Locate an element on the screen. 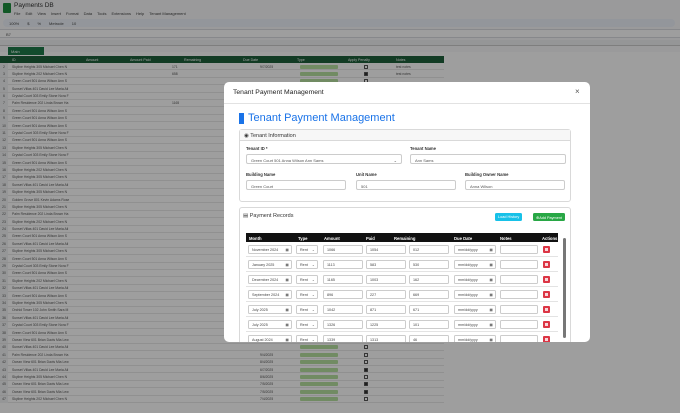 This screenshot has width=680, height=413. remaining-input: 671 is located at coordinates (429, 309).